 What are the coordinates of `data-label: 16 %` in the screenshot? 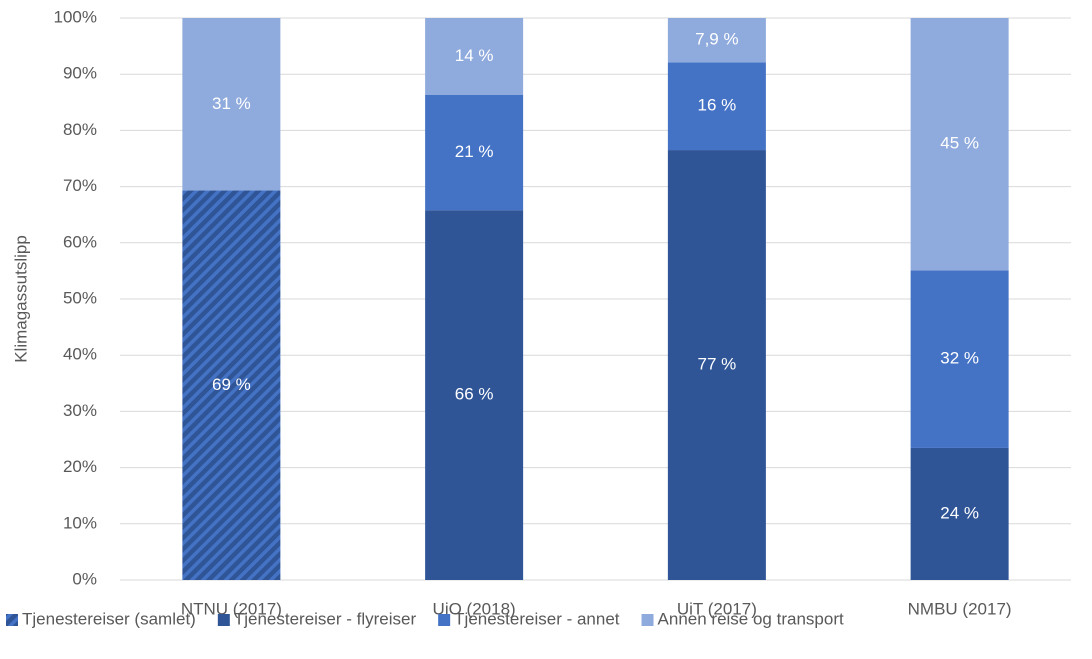 It's located at (717, 105).